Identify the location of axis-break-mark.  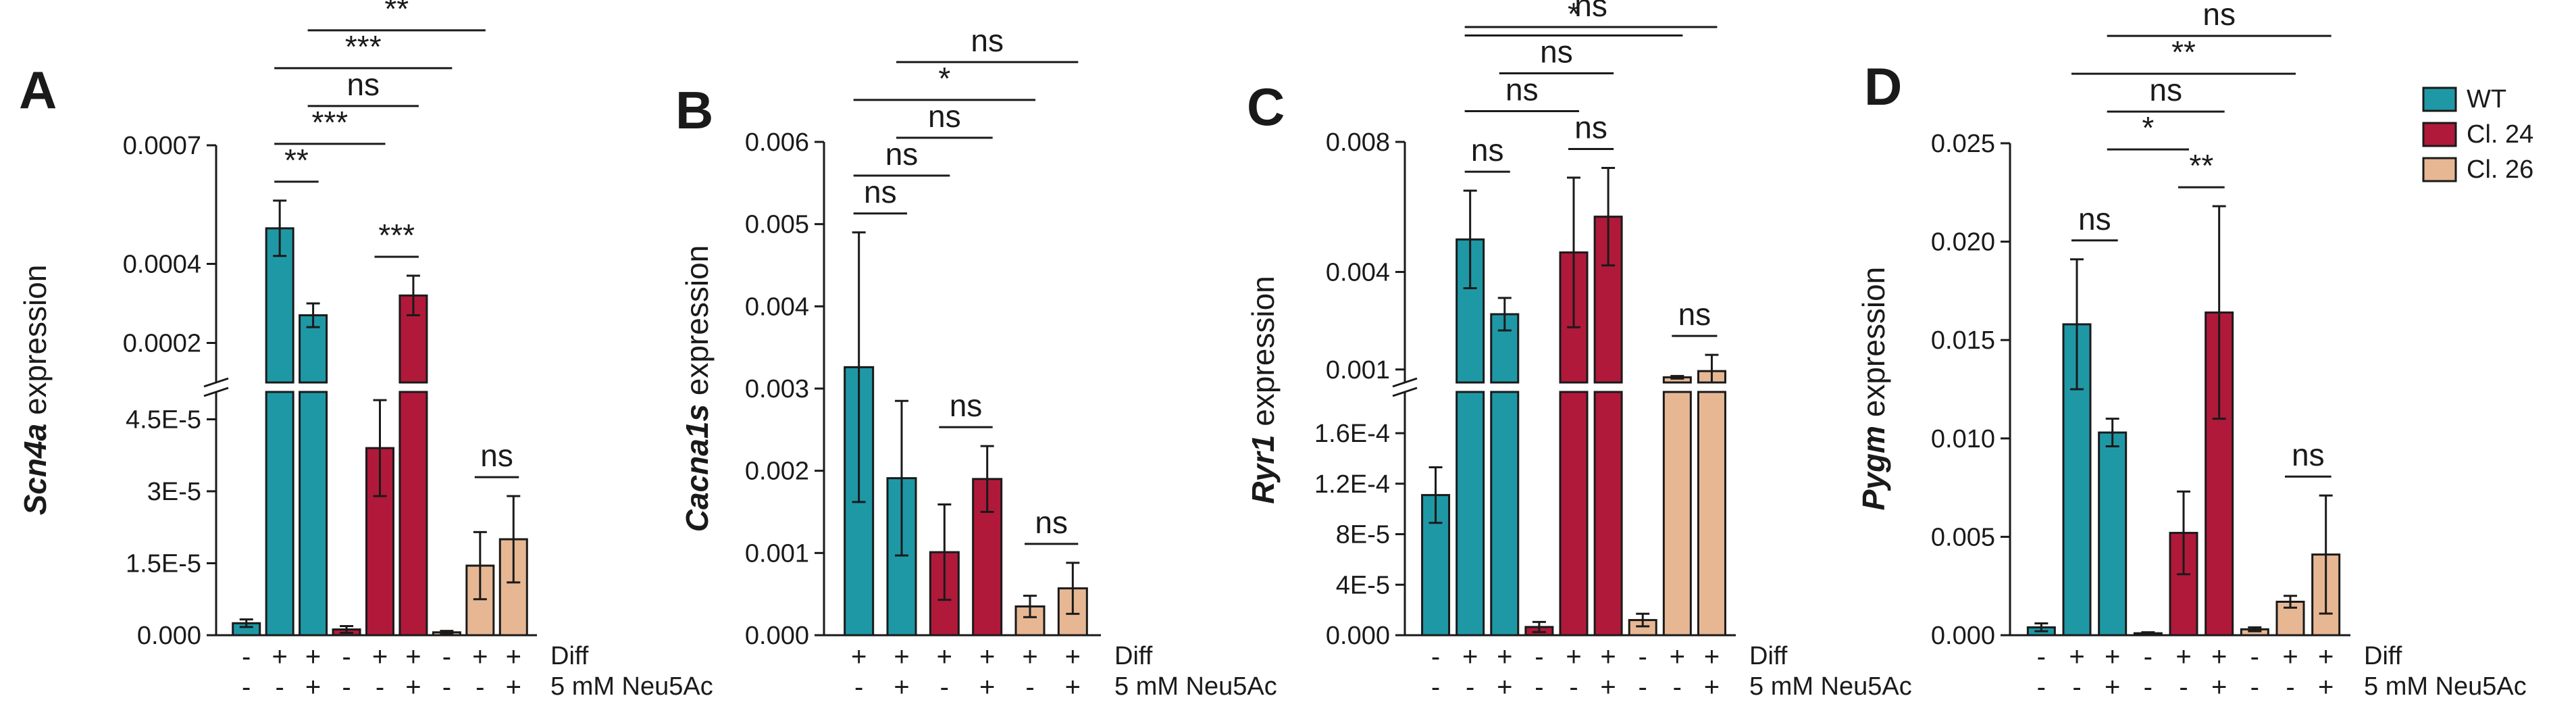
(216, 392).